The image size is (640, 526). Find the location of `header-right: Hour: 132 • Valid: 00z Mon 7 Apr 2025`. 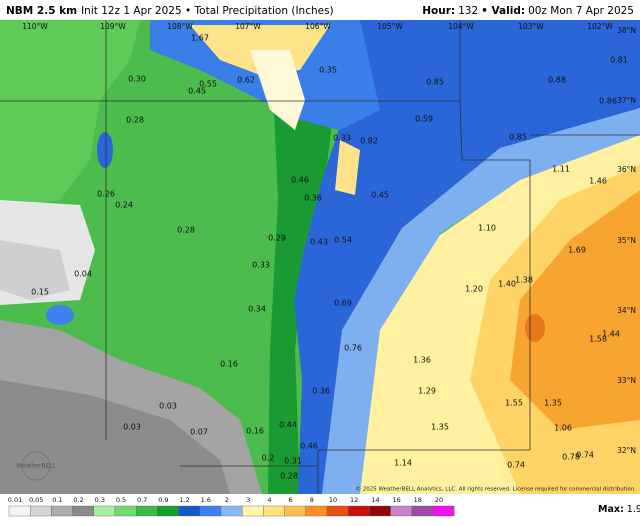

header-right: Hour: 132 • Valid: 00z Mon 7 Apr 2025 is located at coordinates (528, 11).